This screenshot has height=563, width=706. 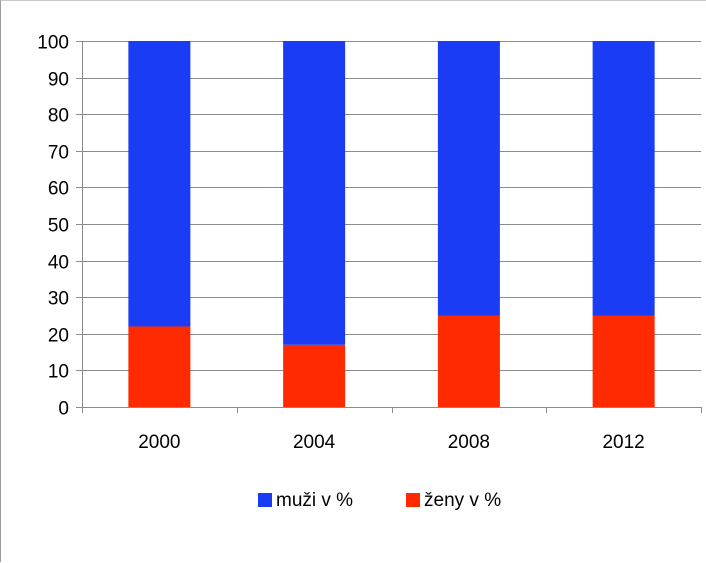 What do you see at coordinates (469, 442) in the screenshot?
I see `x-tick-label: 2008` at bounding box center [469, 442].